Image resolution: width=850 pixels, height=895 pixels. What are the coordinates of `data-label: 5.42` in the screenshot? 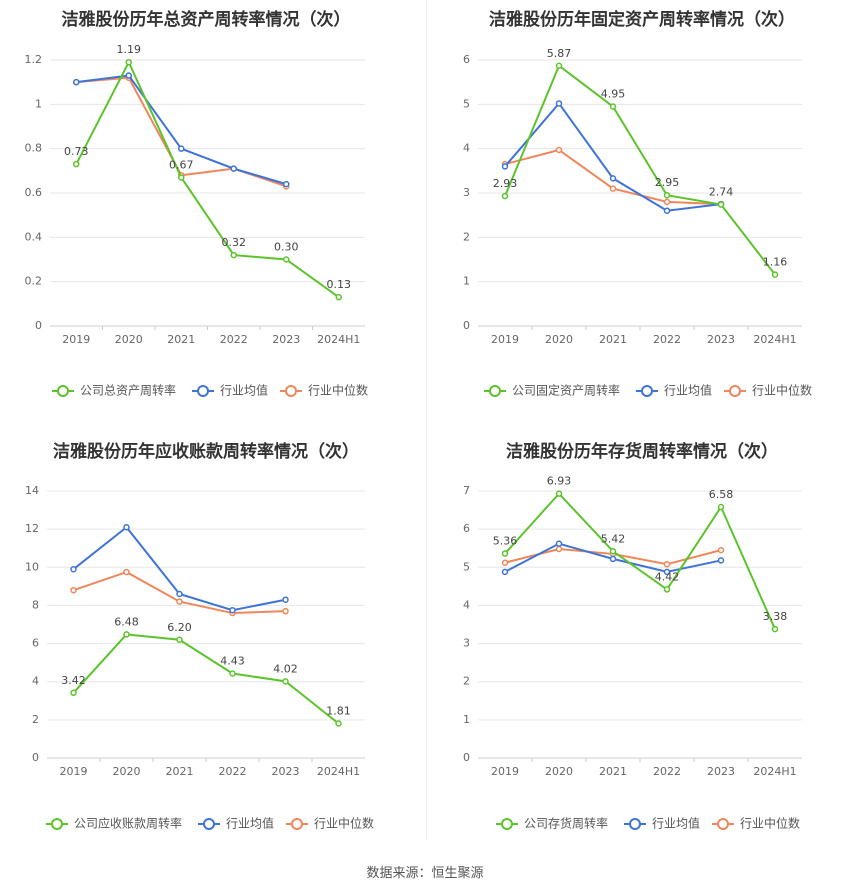 It's located at (613, 538).